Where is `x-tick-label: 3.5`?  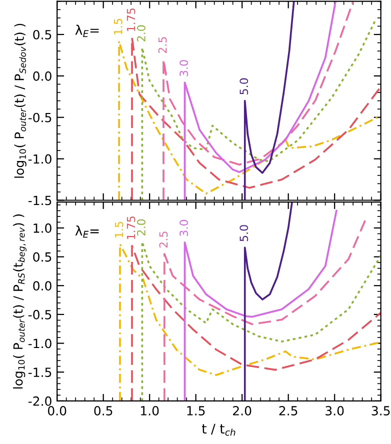
x-tick-label: 3.5 is located at coordinates (381, 411).